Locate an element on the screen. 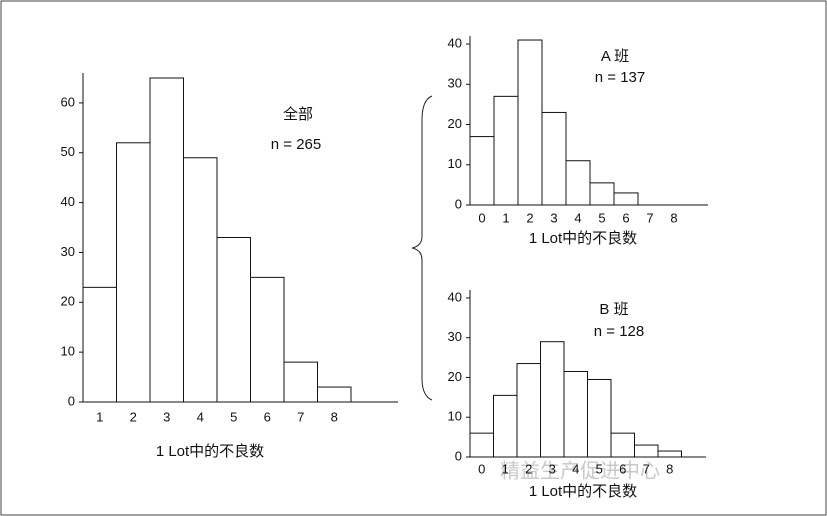 This screenshot has width=827, height=516. annotation: n = 265 is located at coordinates (296, 144).